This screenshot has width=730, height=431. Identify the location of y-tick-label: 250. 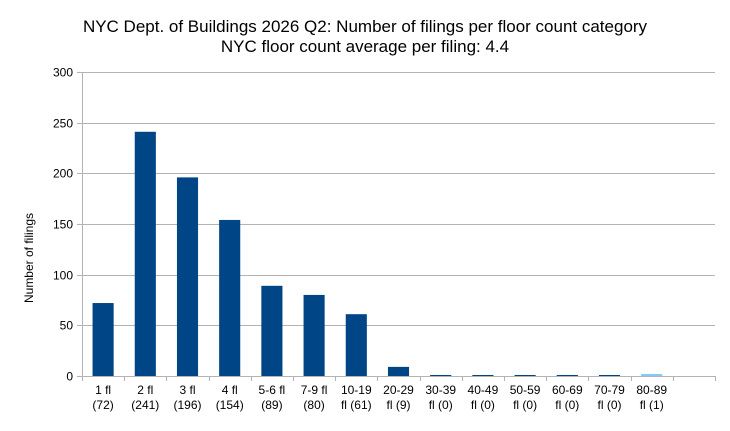
(63, 124).